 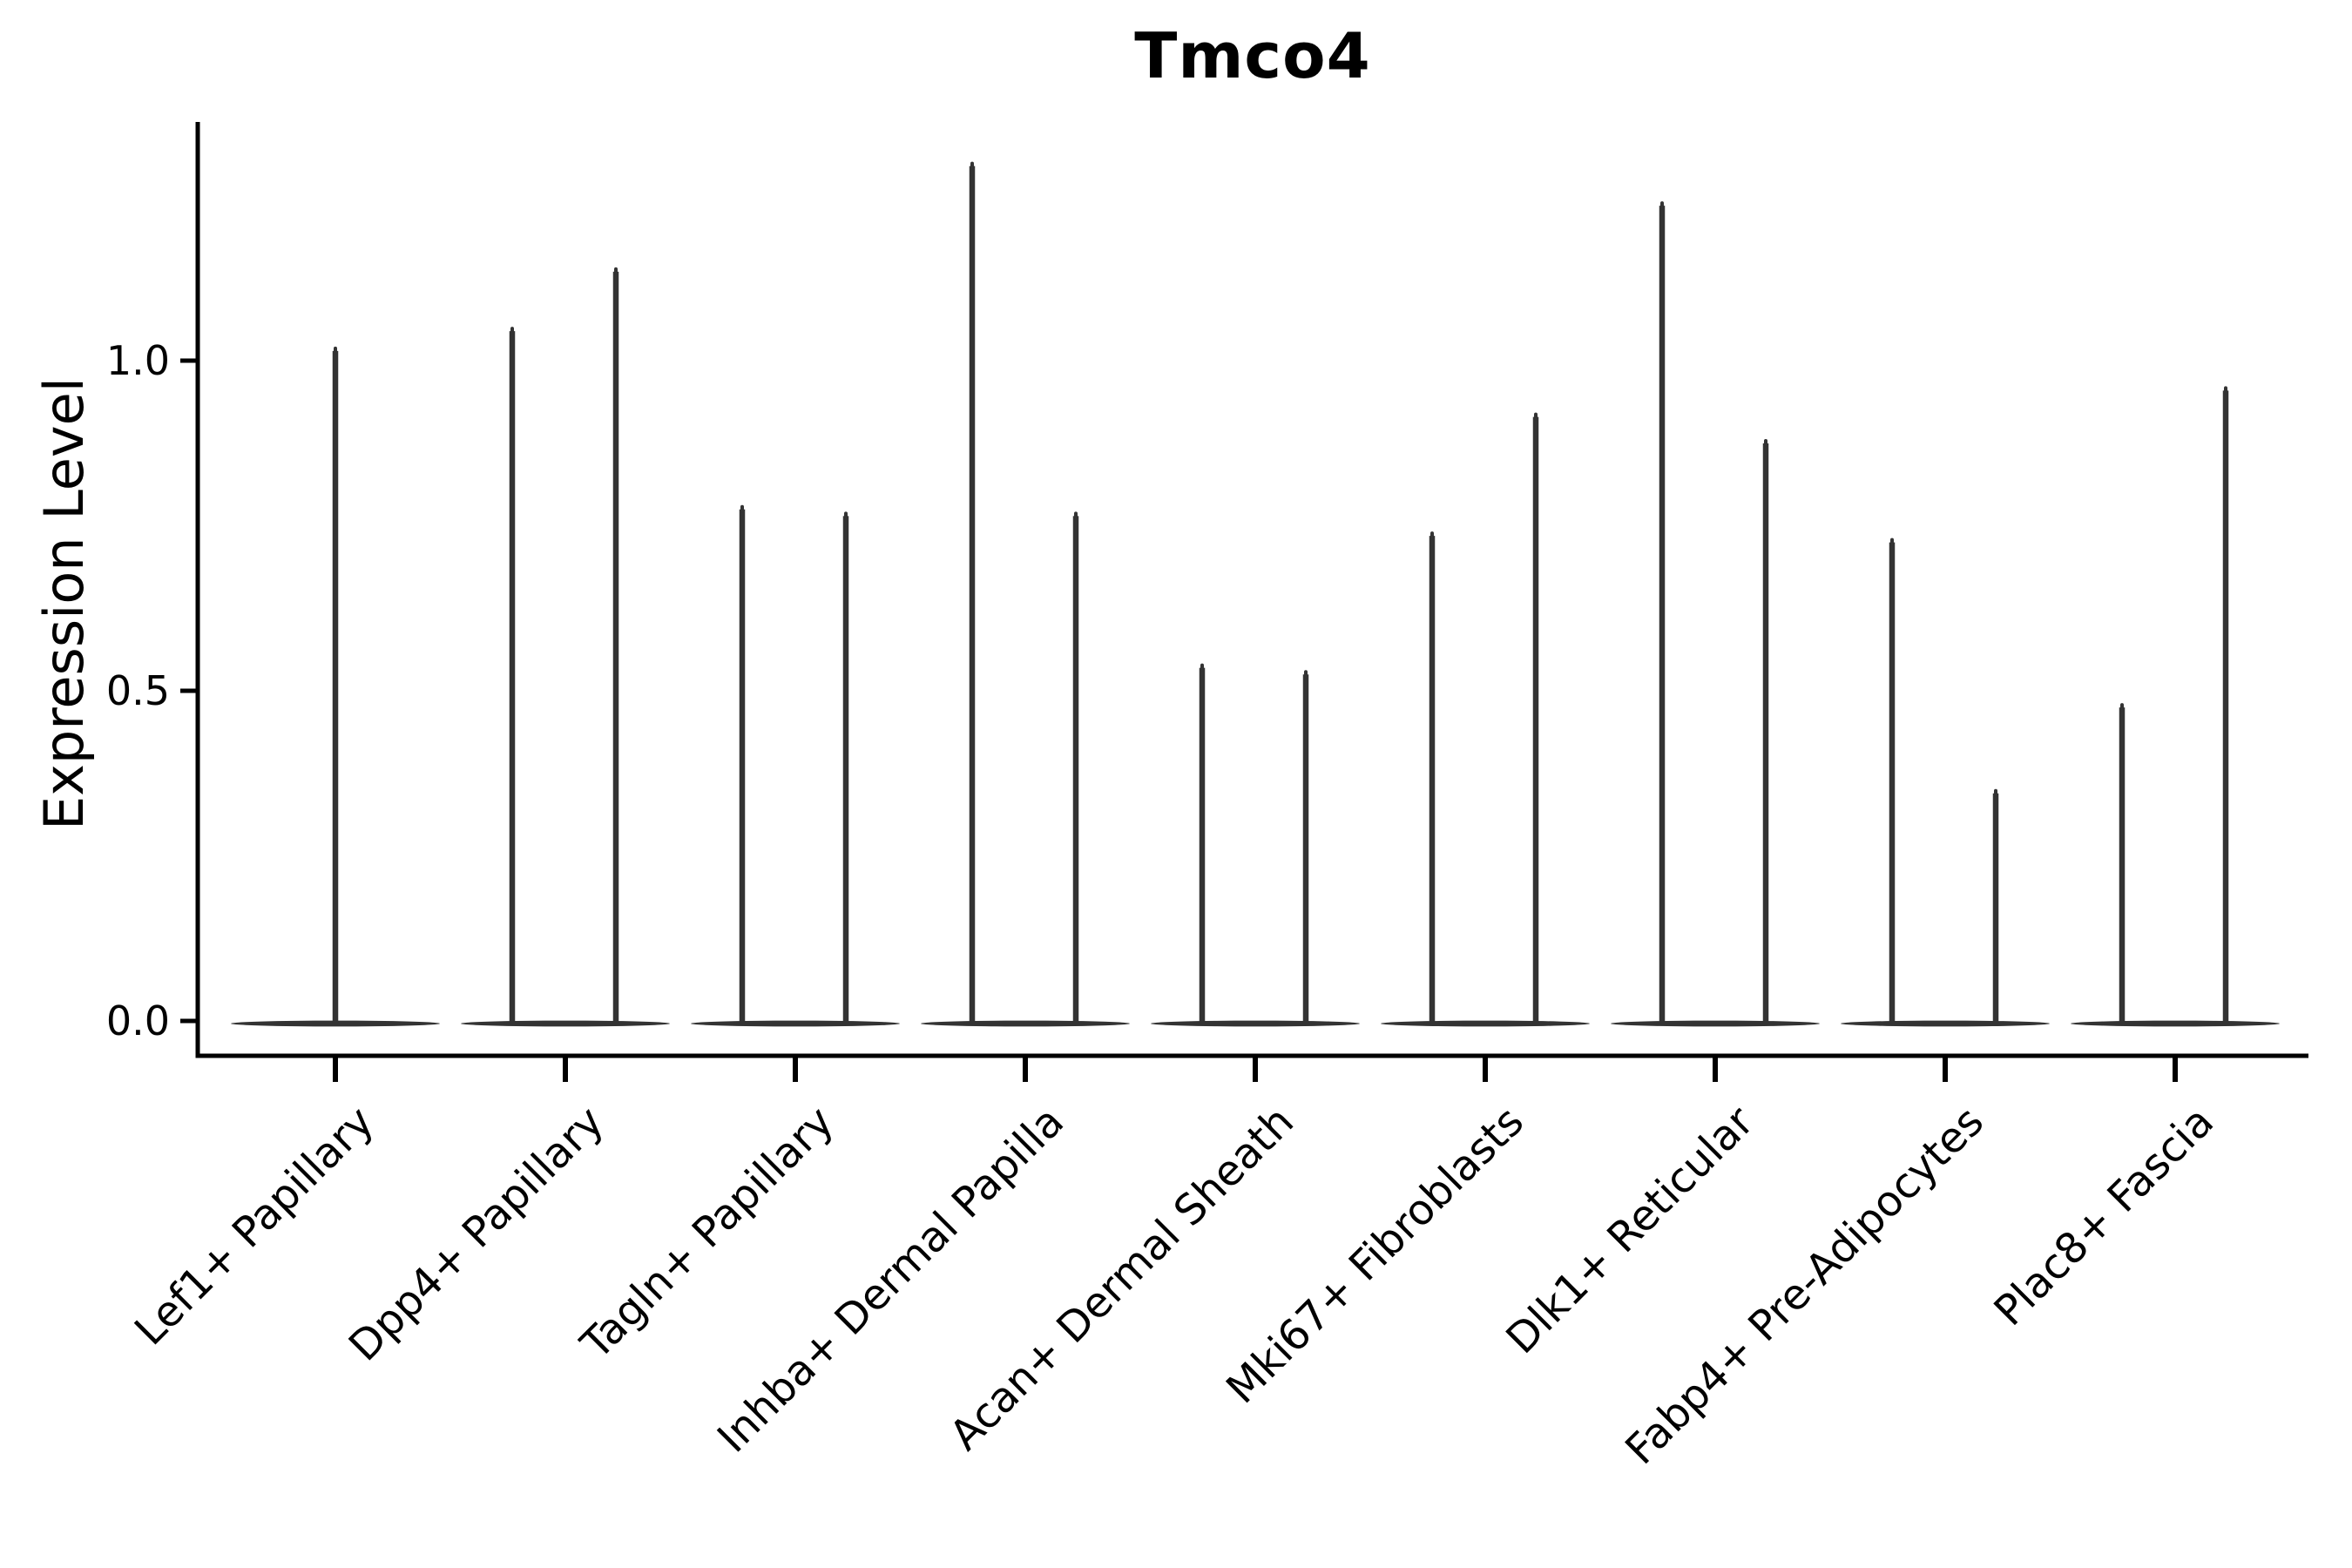 What do you see at coordinates (137, 690) in the screenshot?
I see `y-tick-label: 0.5` at bounding box center [137, 690].